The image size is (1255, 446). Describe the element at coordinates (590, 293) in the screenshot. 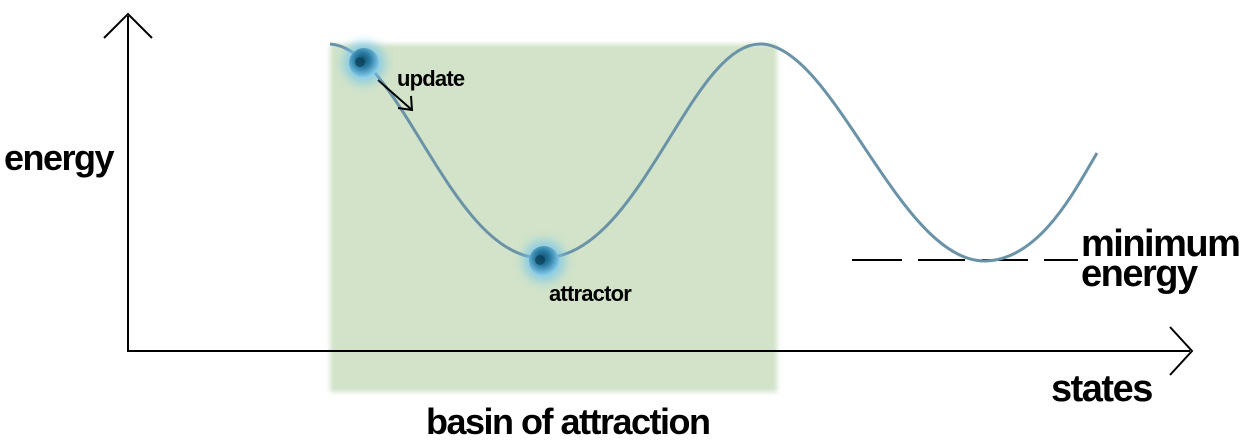

I see `attractor-label: attractor` at that location.